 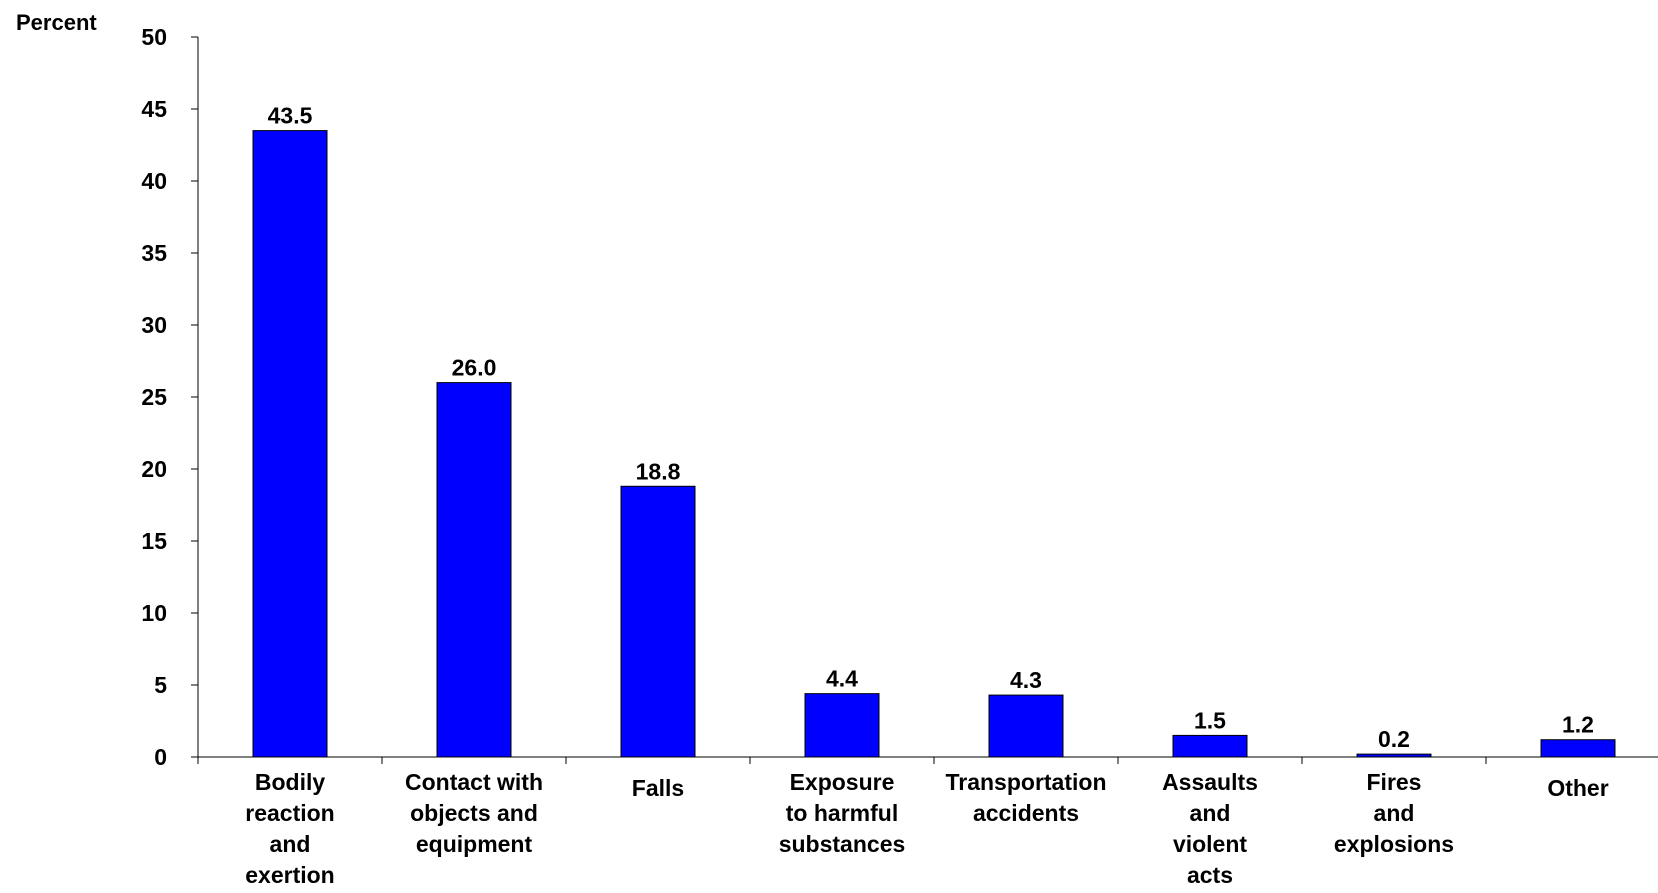 What do you see at coordinates (154, 253) in the screenshot?
I see `y-tick-label: 35` at bounding box center [154, 253].